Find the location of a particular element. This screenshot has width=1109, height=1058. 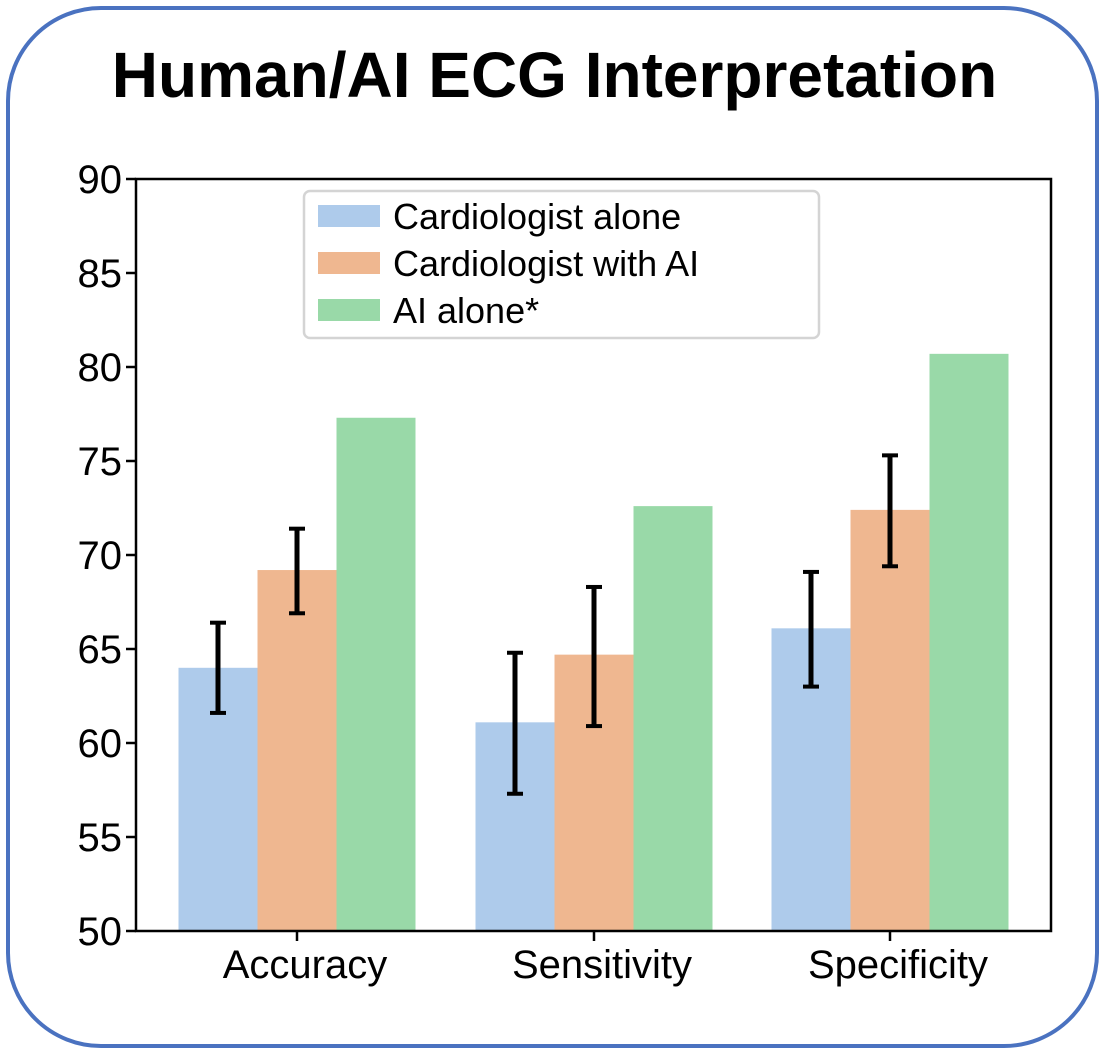

bar-cardiologist-with-ai-accuracy is located at coordinates (297, 750).